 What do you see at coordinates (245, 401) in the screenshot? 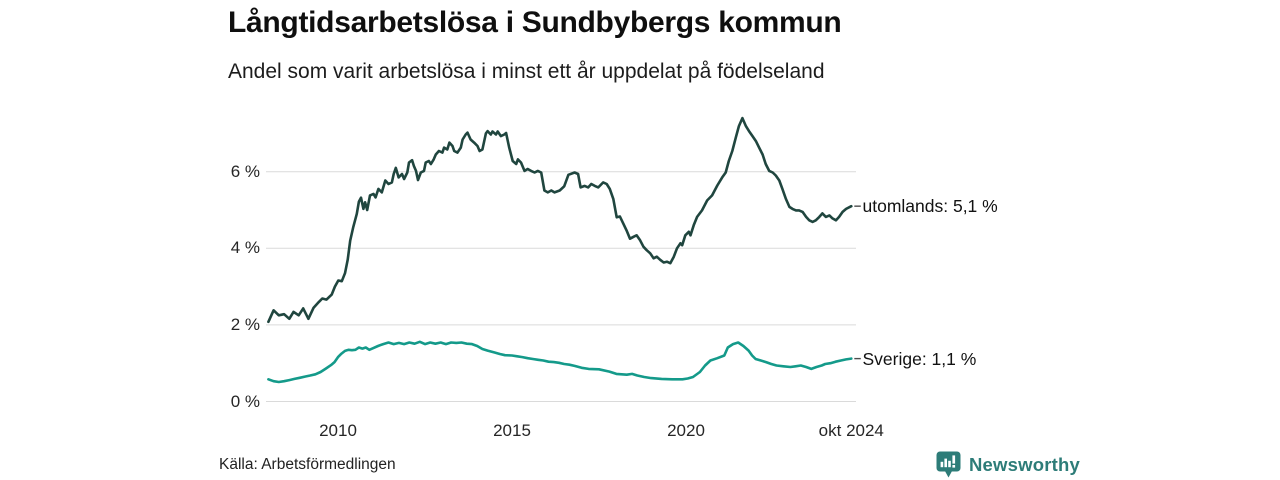
I see `y-axis-tick-label: 0 %` at bounding box center [245, 401].